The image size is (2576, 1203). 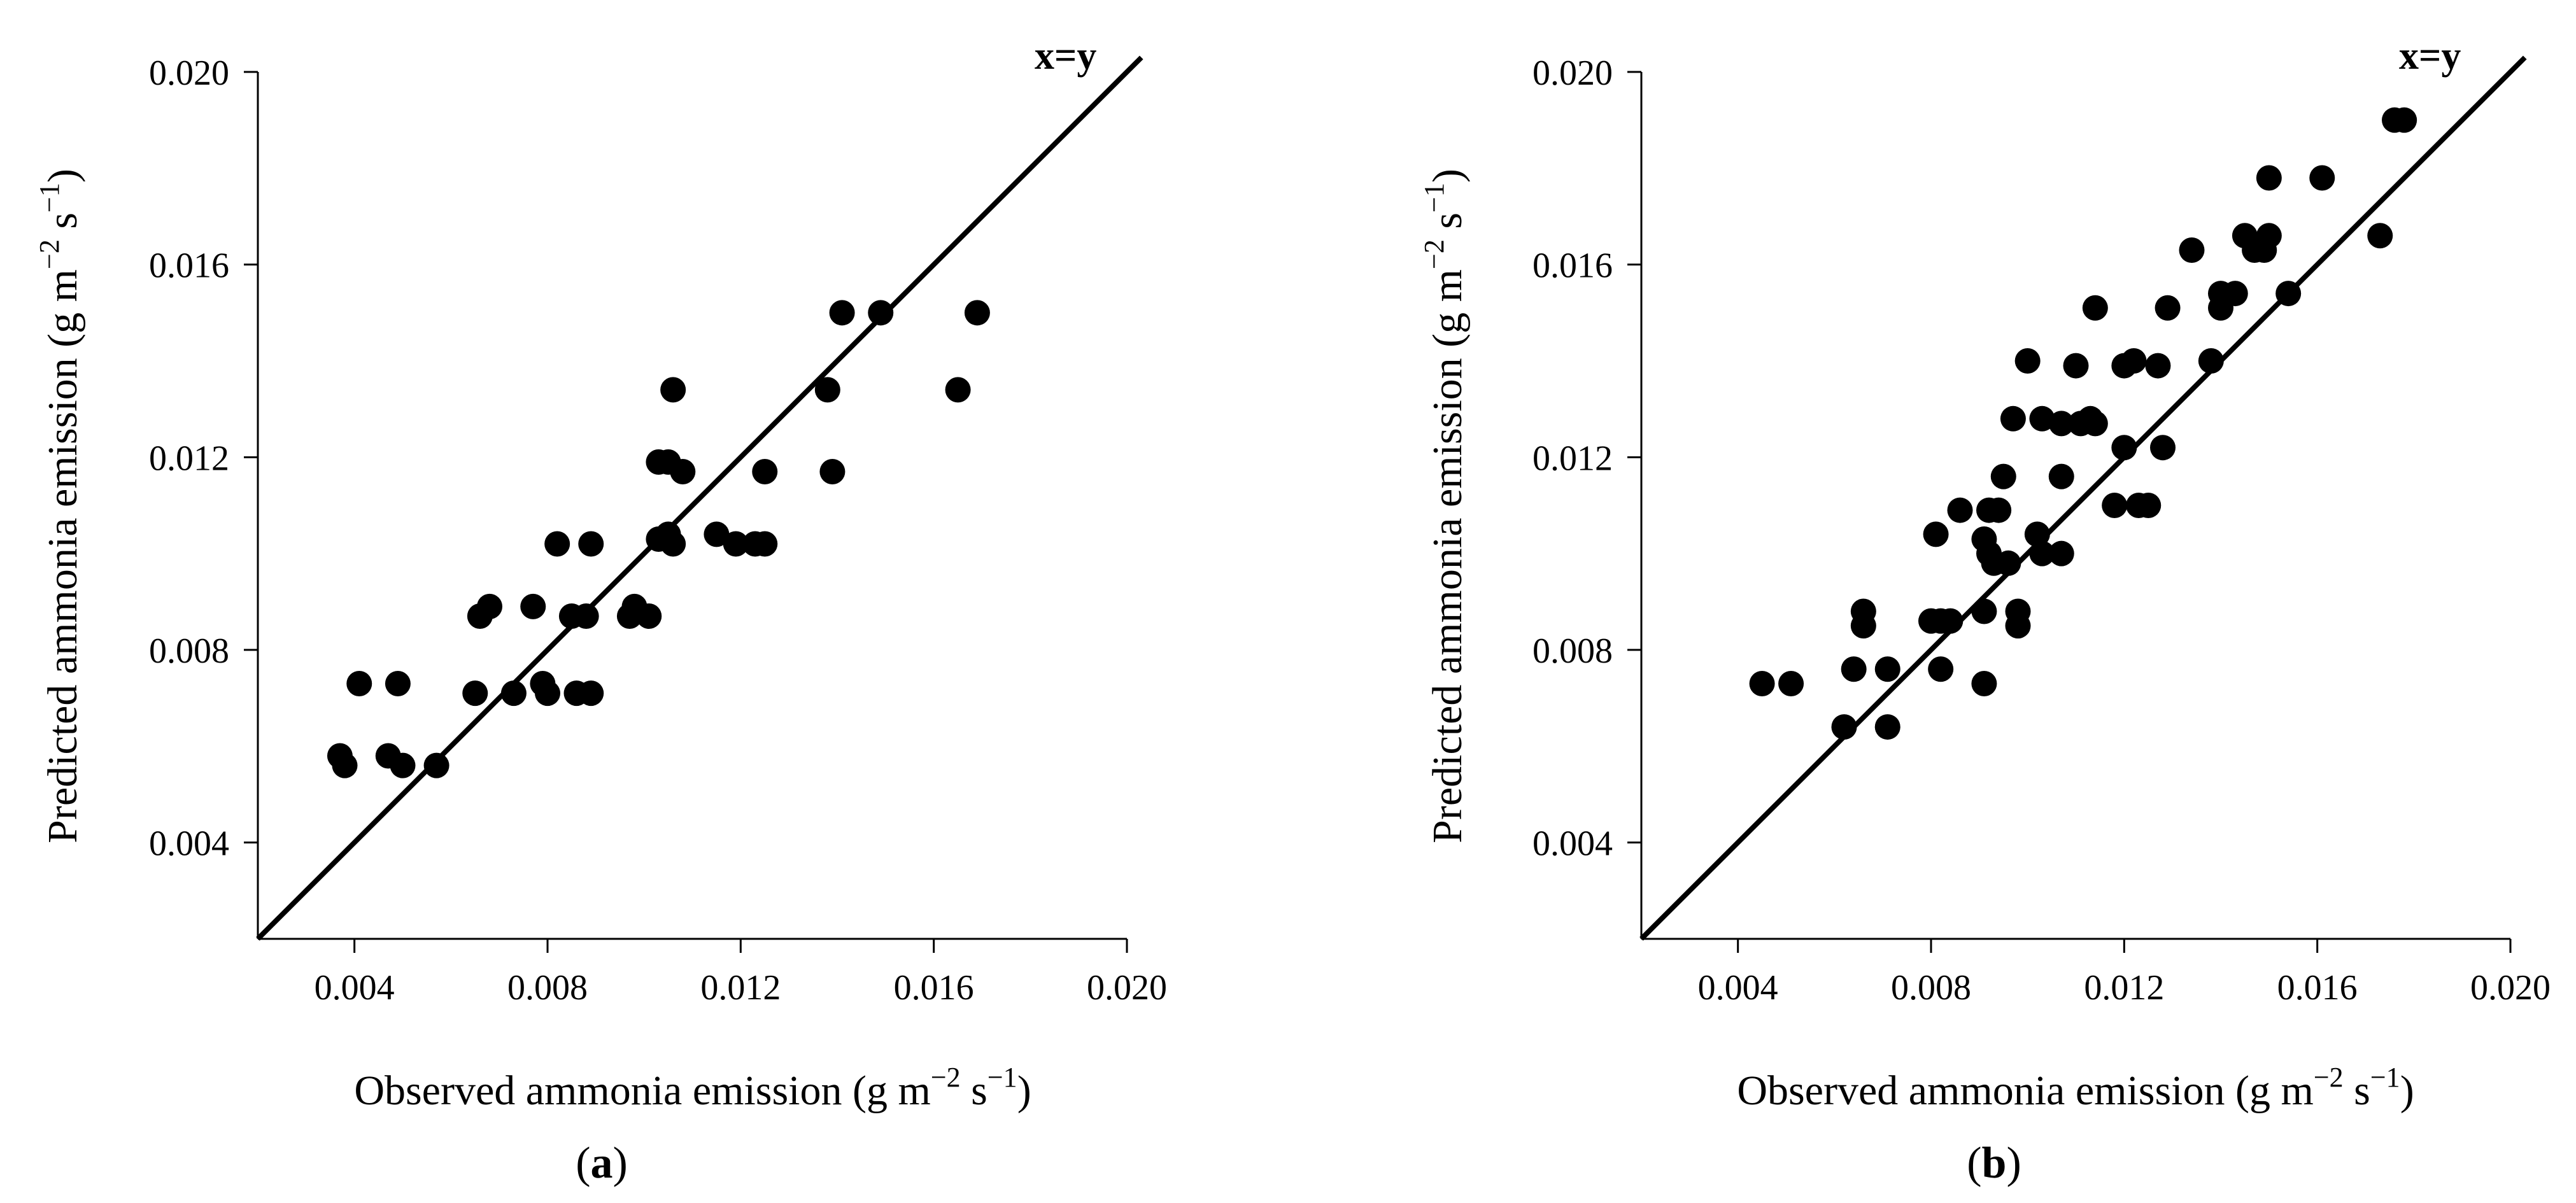 What do you see at coordinates (189, 73) in the screenshot?
I see `panel-a-y-tick-label: 0.020` at bounding box center [189, 73].